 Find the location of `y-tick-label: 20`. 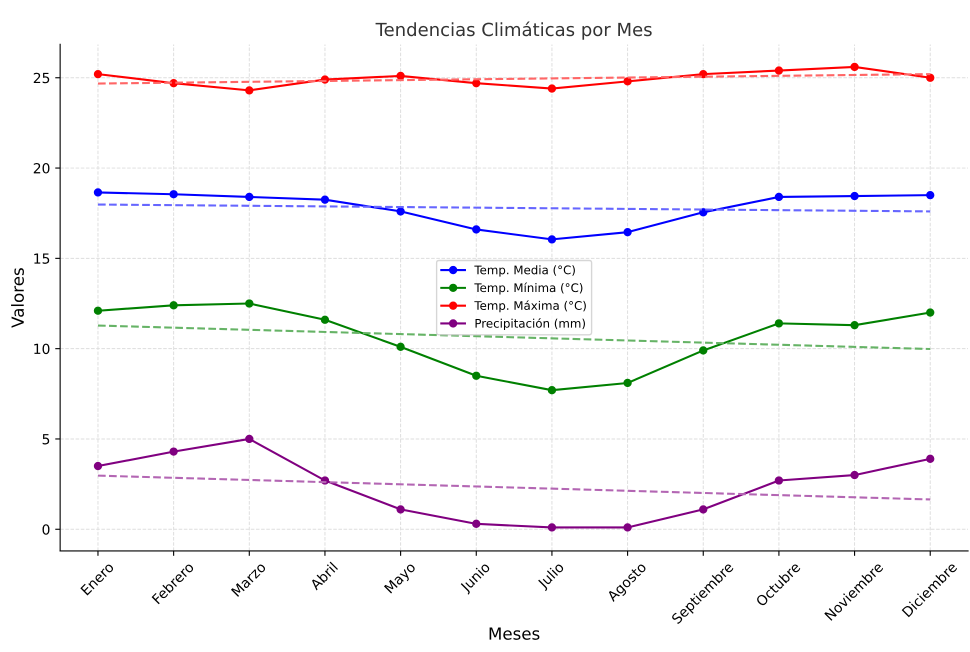

y-tick-label: 20 is located at coordinates (42, 168).